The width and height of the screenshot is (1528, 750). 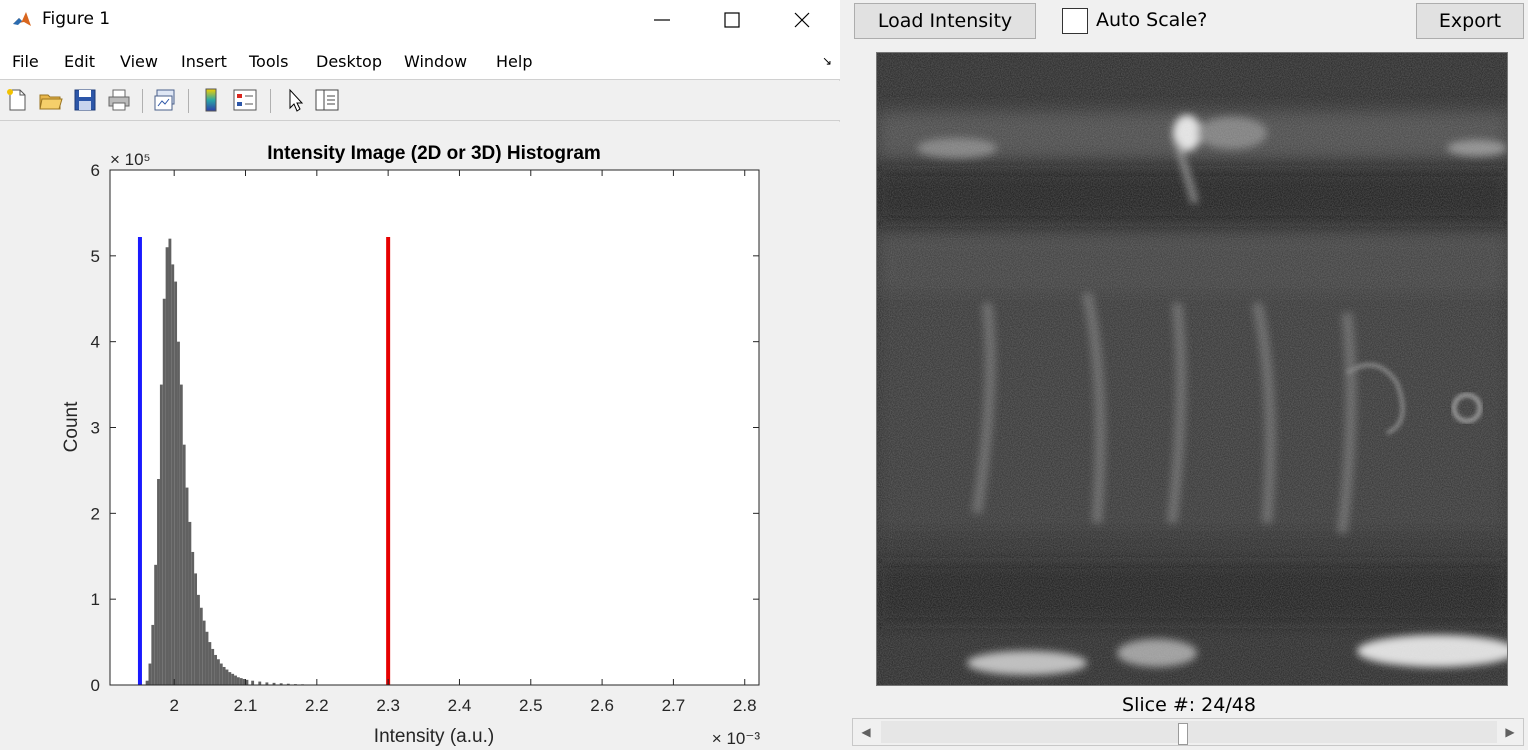 What do you see at coordinates (130, 159) in the screenshot?
I see `y-exponent-label: × 10⁵` at bounding box center [130, 159].